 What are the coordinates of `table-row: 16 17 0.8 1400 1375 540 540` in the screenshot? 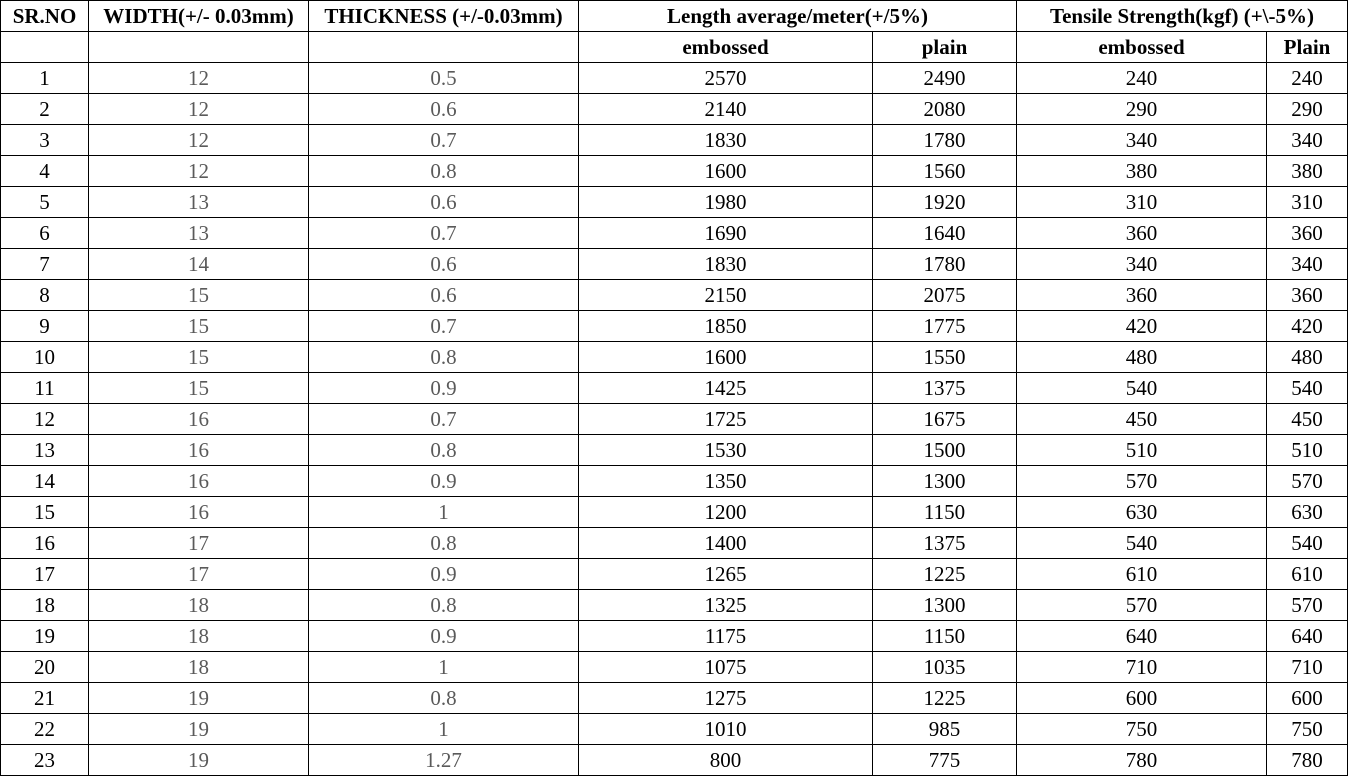 It's located at (674, 543).